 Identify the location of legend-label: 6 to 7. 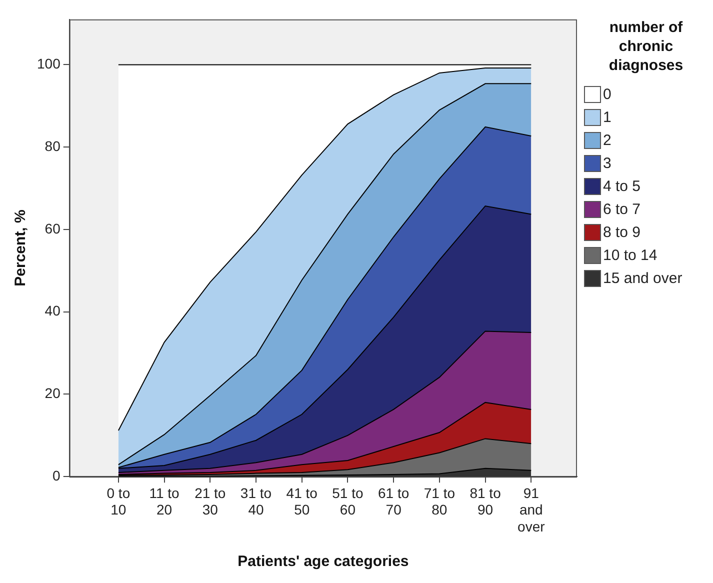
(622, 209).